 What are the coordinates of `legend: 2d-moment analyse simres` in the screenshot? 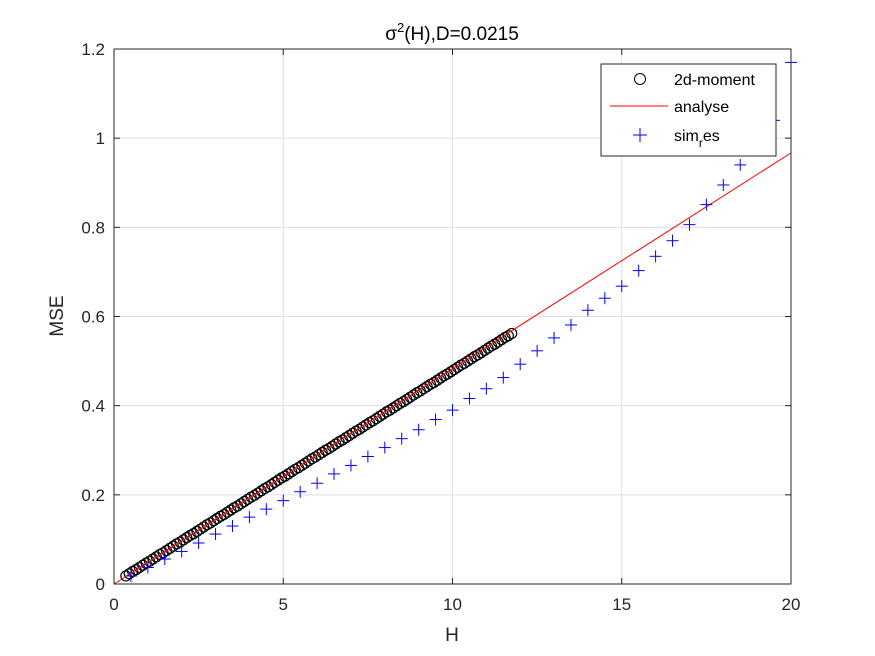 It's located at (688, 110).